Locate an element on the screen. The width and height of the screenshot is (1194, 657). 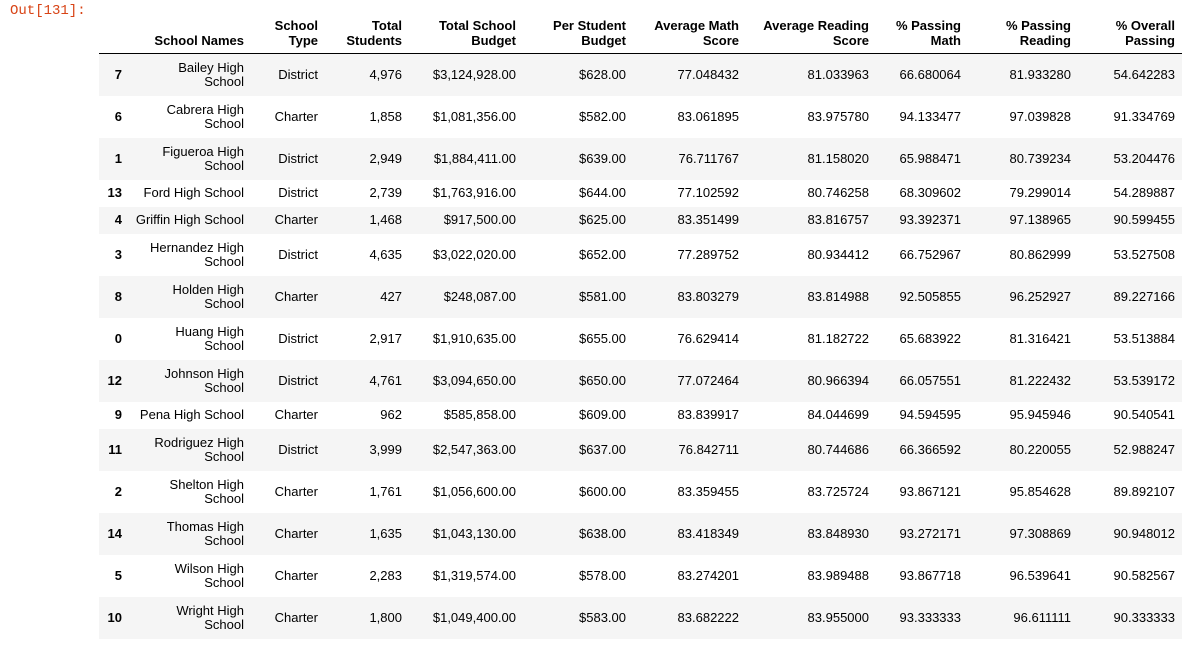
pct-passing-reading-cell: 80.862999 is located at coordinates (1040, 254).